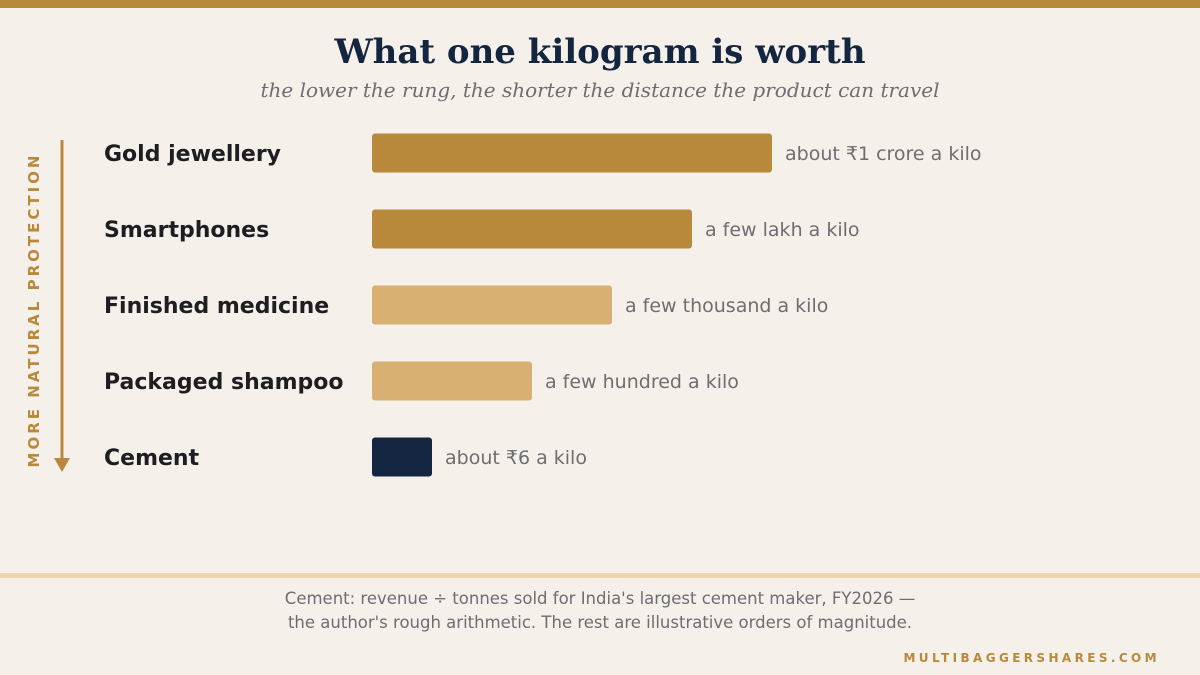  What do you see at coordinates (216, 306) in the screenshot?
I see `category-label: Finished medicine` at bounding box center [216, 306].